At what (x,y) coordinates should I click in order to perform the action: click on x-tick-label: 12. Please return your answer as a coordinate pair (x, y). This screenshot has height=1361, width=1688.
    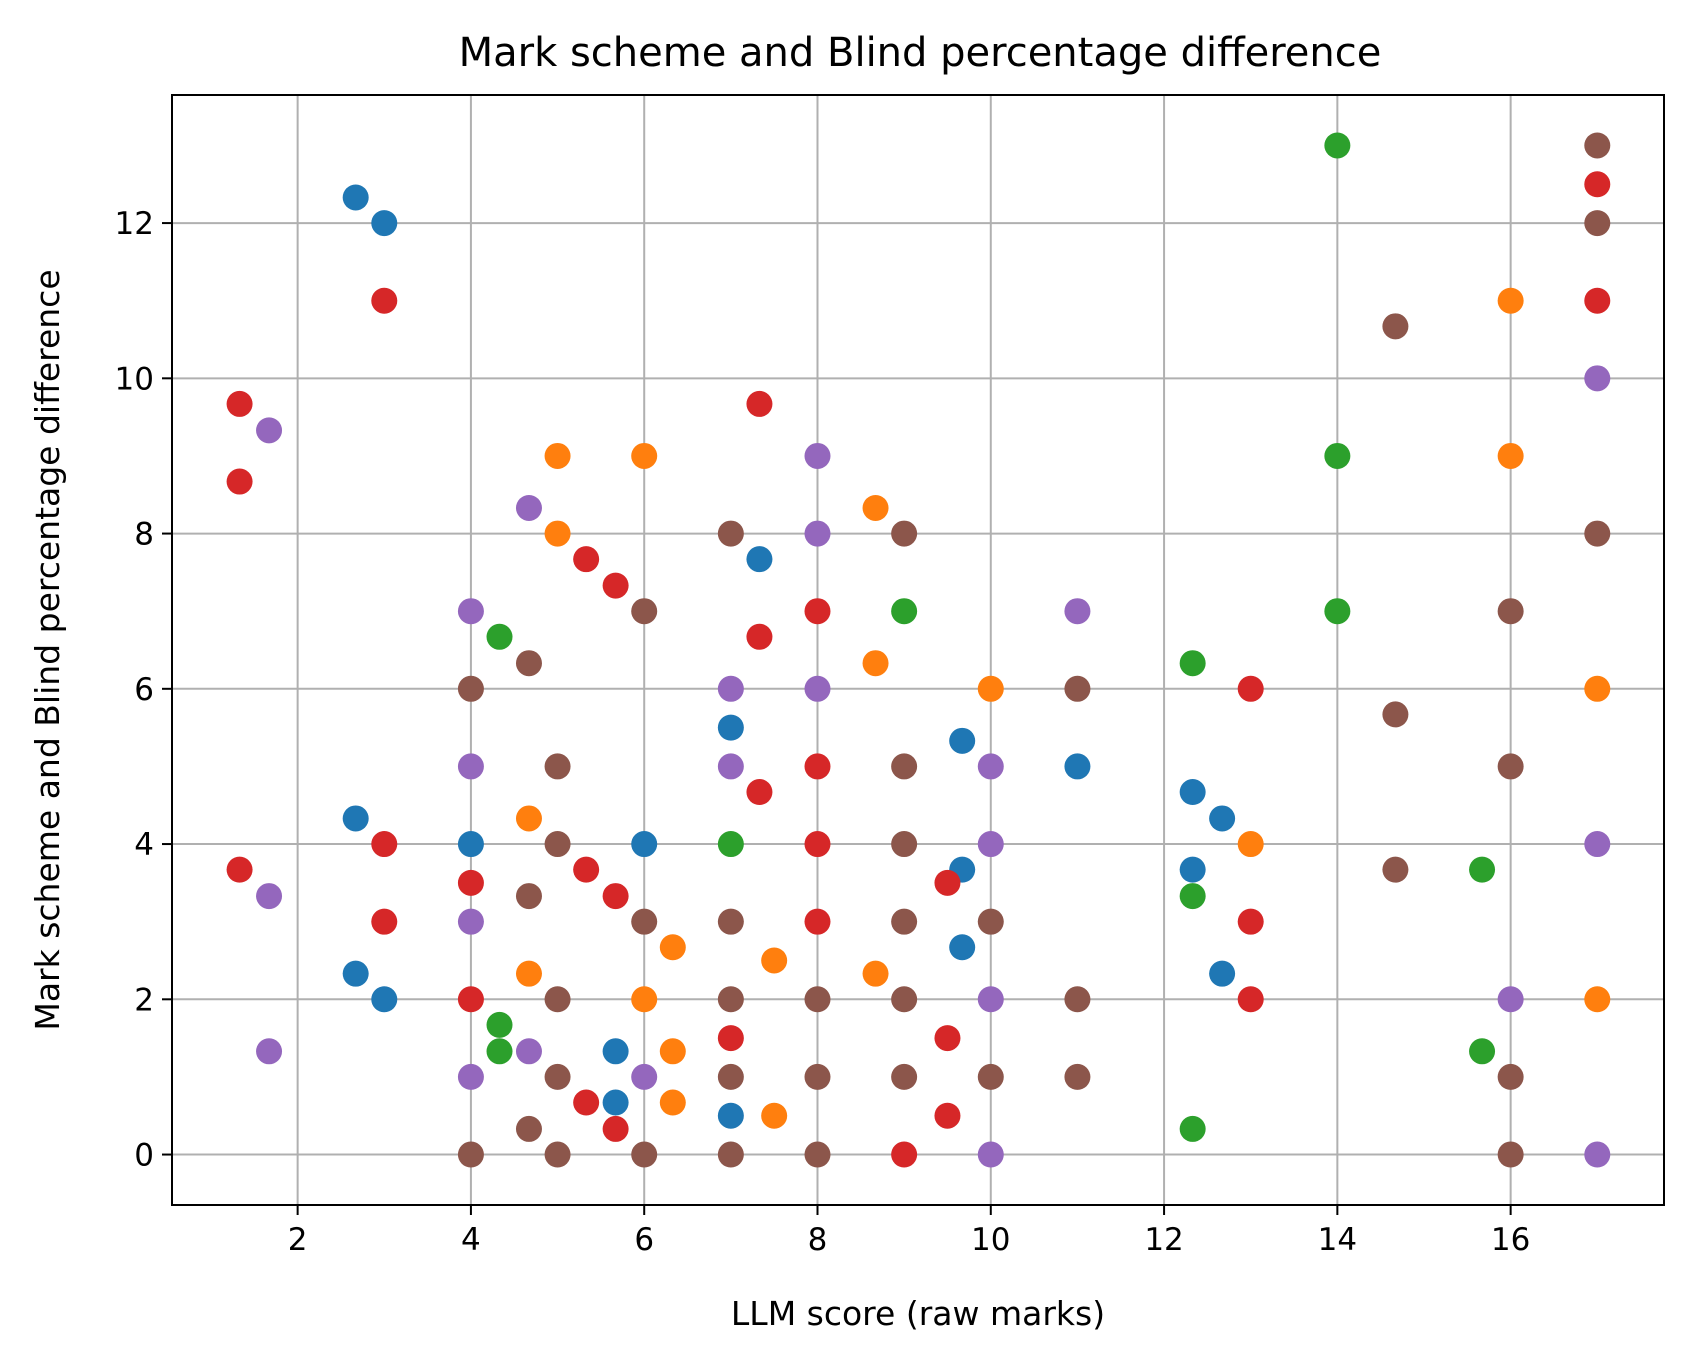
    Looking at the image, I should click on (1163, 1240).